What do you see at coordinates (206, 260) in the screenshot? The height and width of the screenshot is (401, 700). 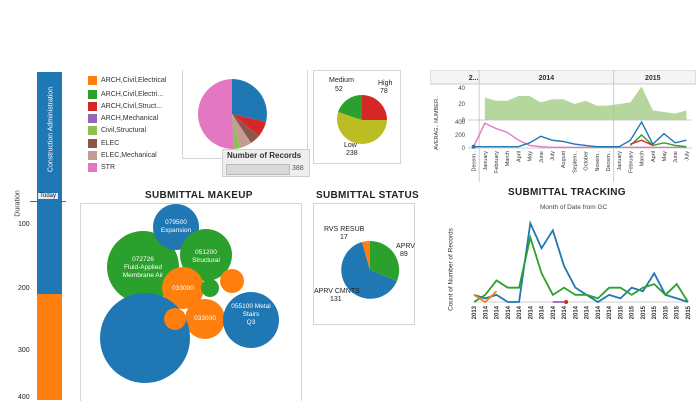 I see `bubble-line: Structural` at bounding box center [206, 260].